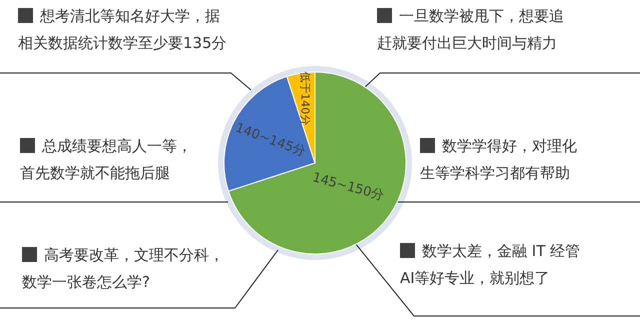 The image size is (640, 323). What do you see at coordinates (106, 159) in the screenshot?
I see `text: 总成绩要想高人一等，首先数学就不能拖后腿` at bounding box center [106, 159].